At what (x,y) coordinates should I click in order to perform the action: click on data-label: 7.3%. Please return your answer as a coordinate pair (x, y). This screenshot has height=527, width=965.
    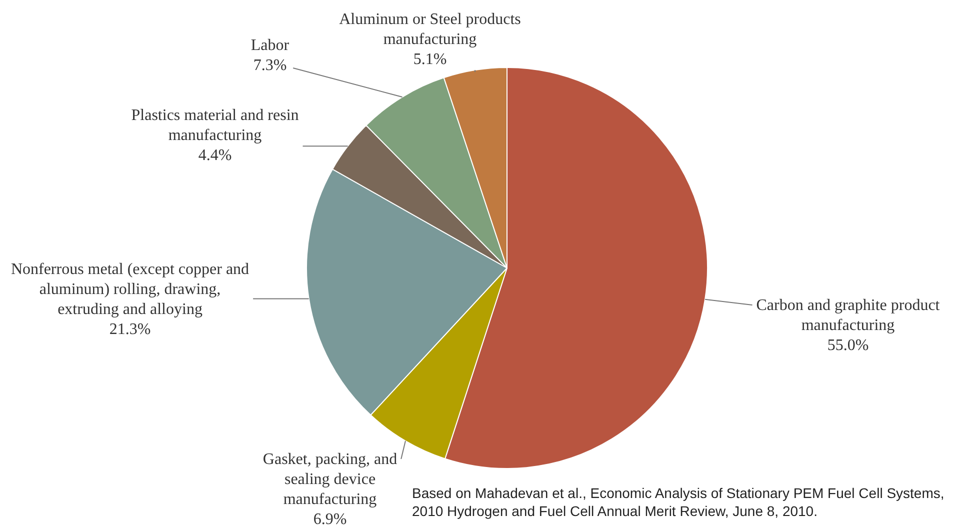
    Looking at the image, I should click on (270, 65).